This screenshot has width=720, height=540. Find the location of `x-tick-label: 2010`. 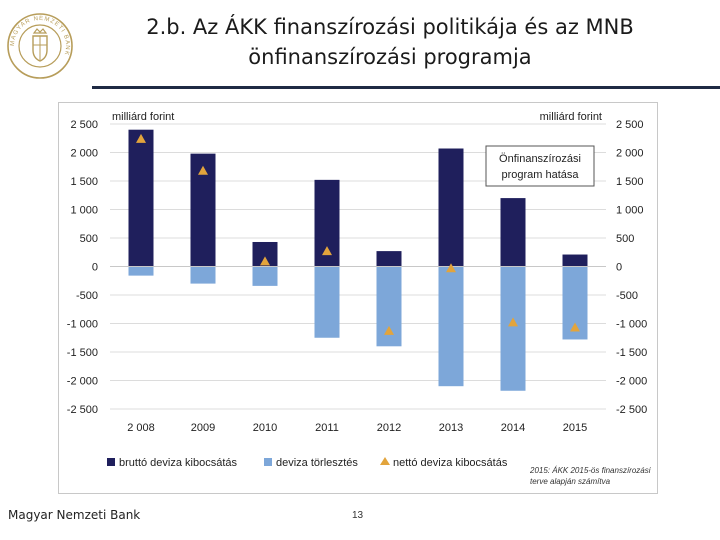

x-tick-label: 2010 is located at coordinates (265, 428).